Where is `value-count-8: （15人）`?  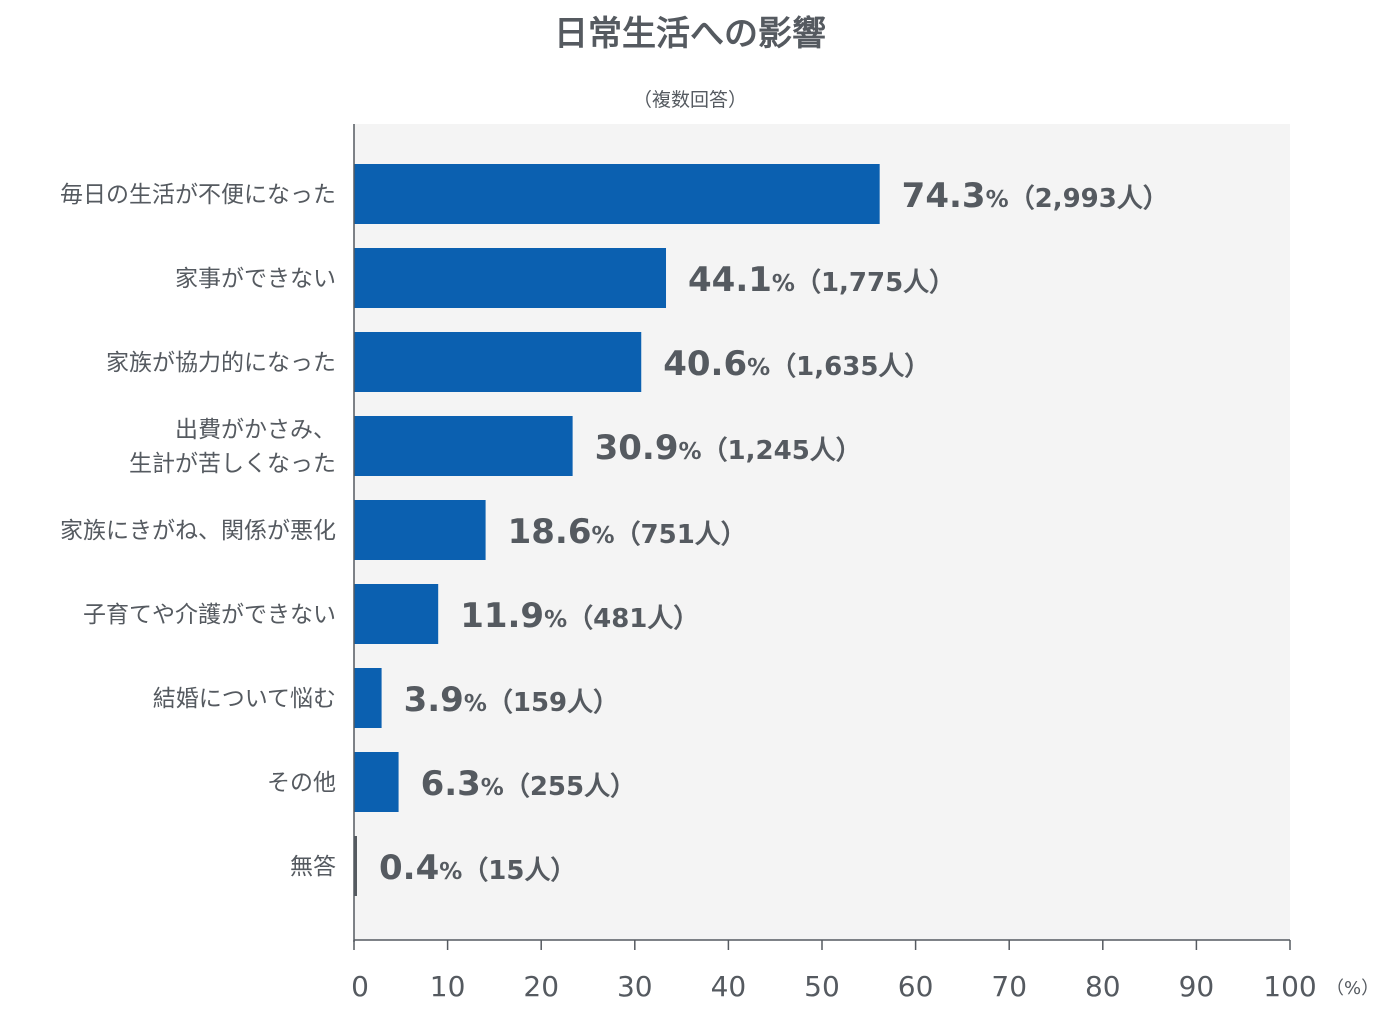
value-count-8: （15人） is located at coordinates (519, 871).